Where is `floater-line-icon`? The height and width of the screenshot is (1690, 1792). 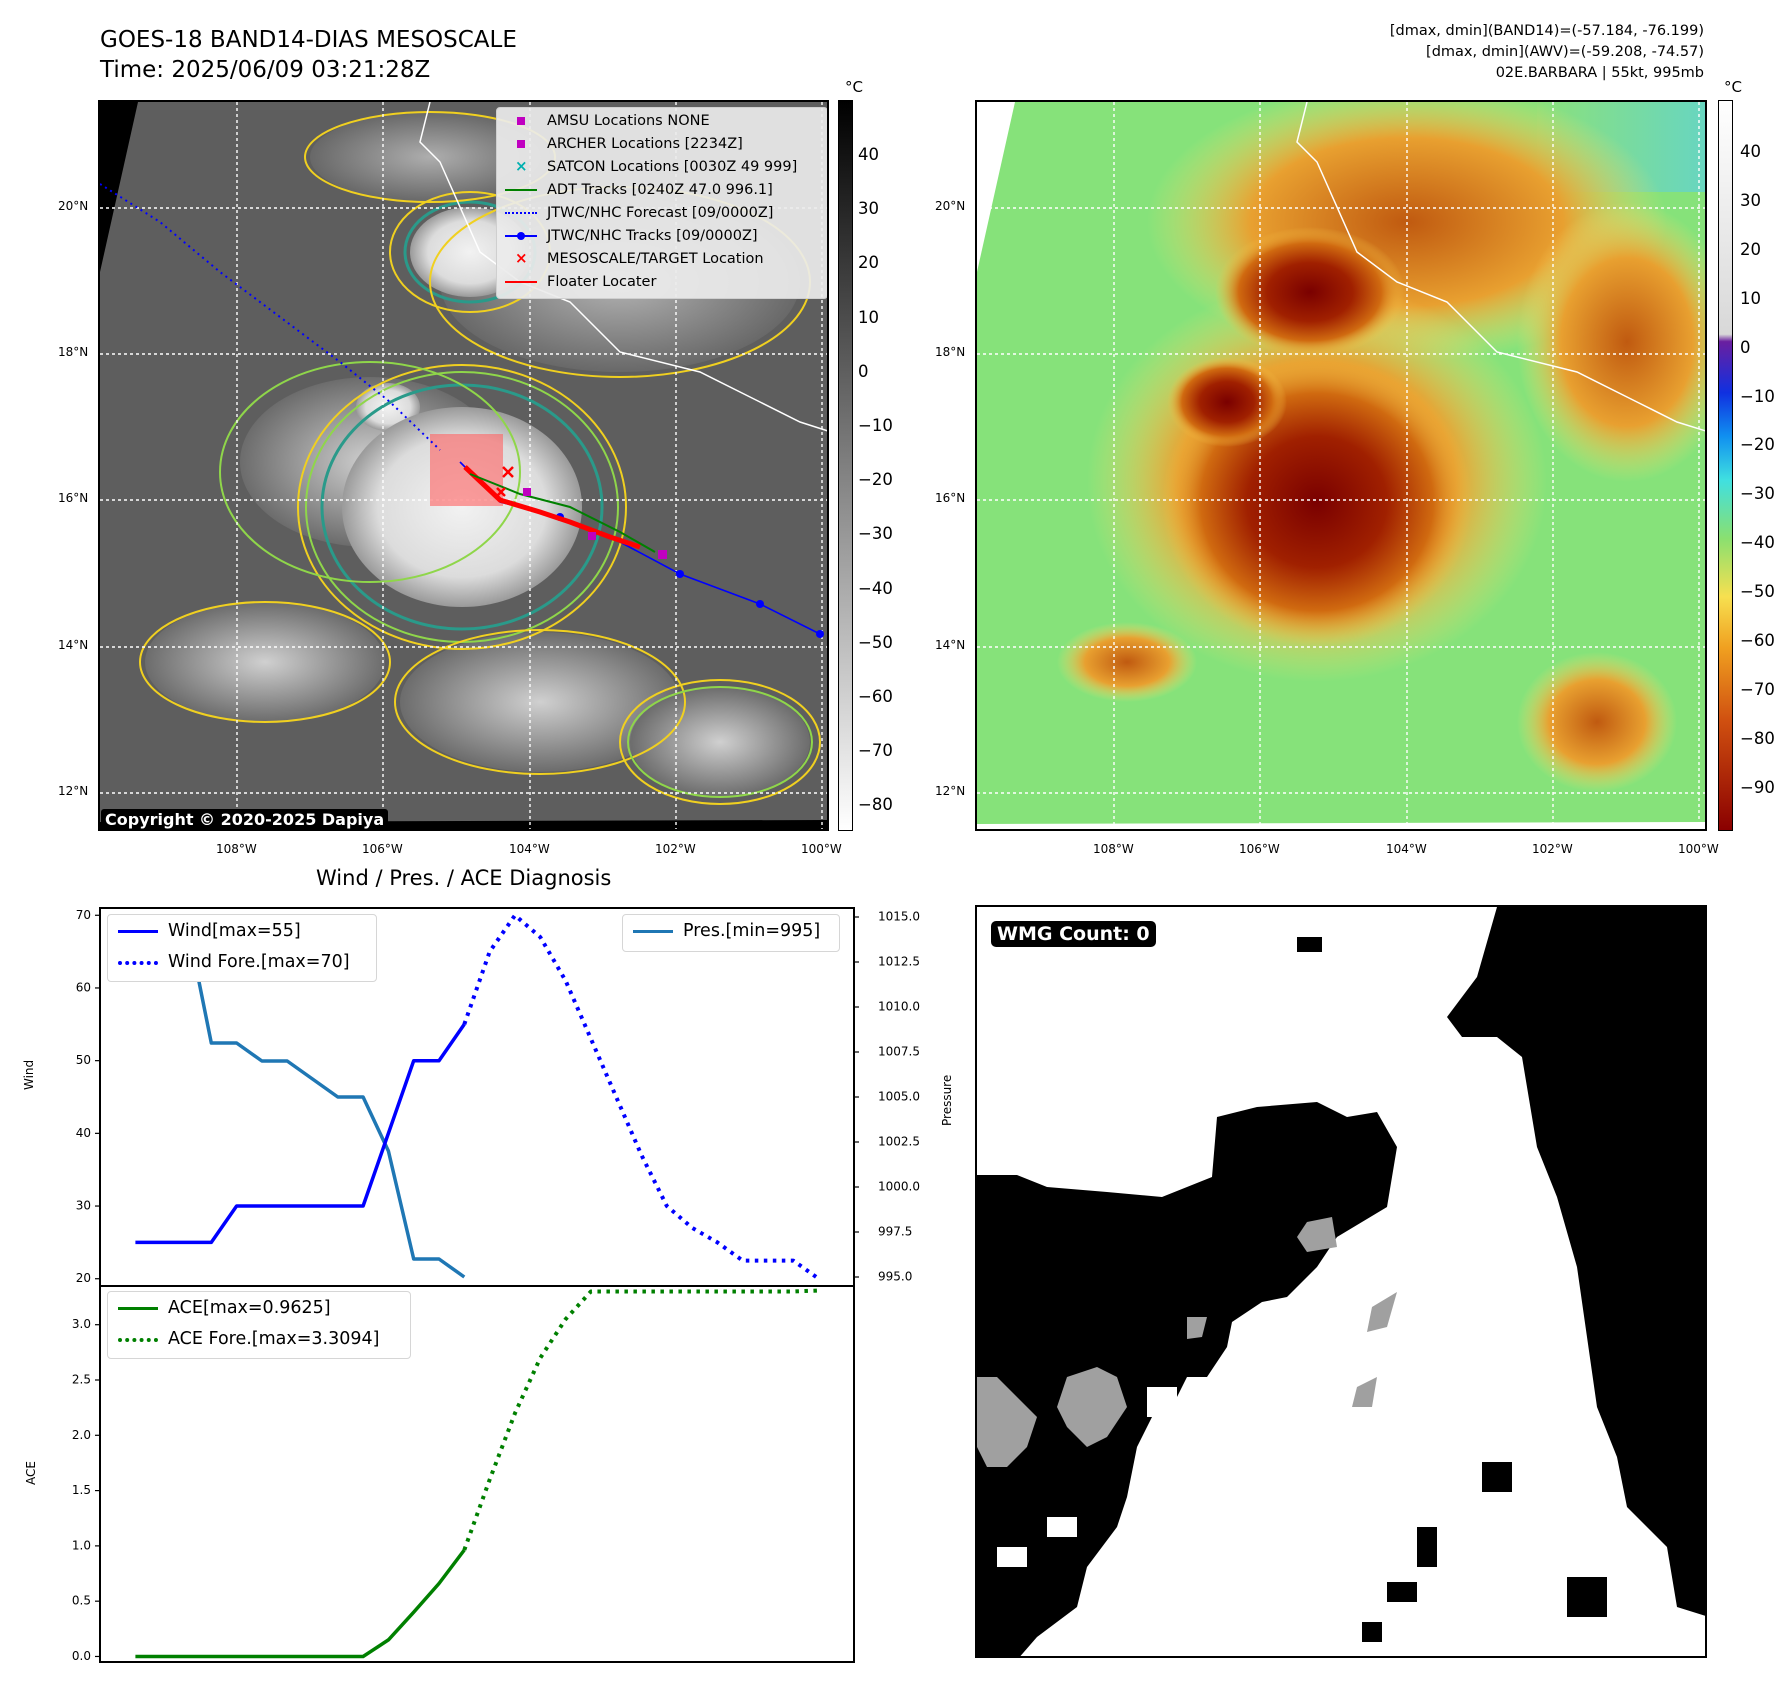 floater-line-icon is located at coordinates (522, 282).